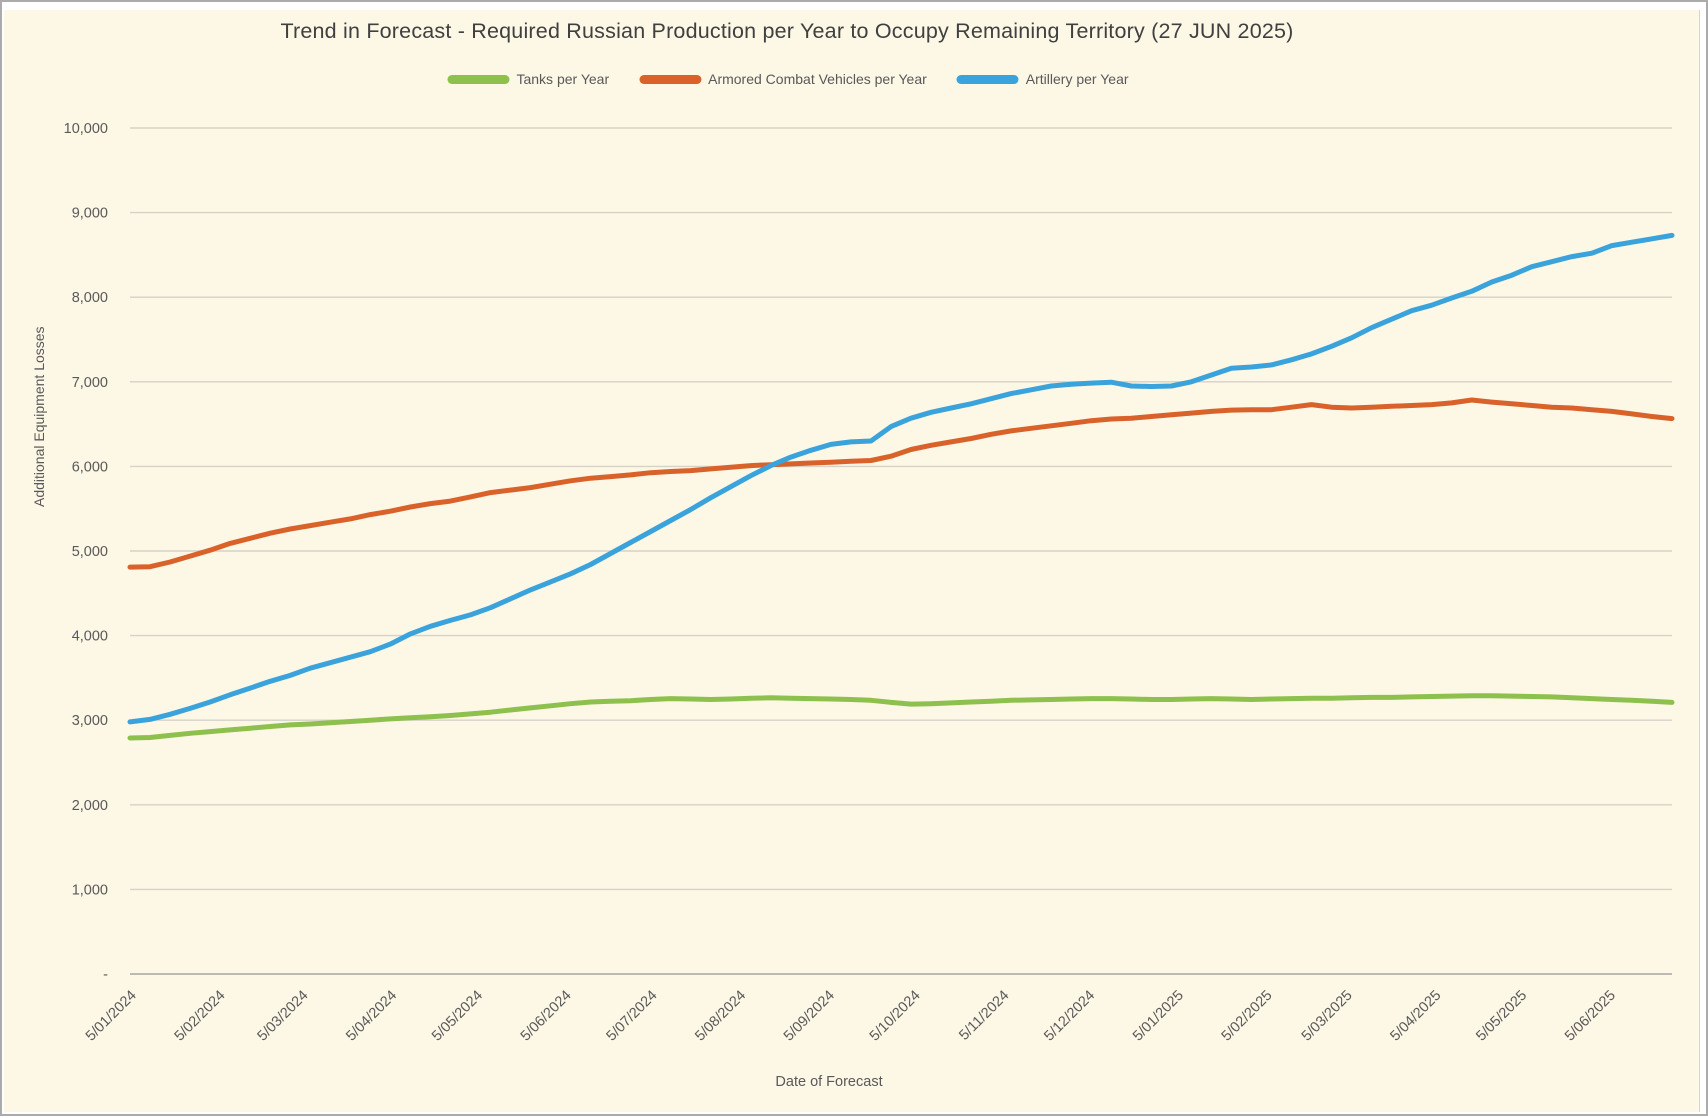  Describe the element at coordinates (90, 383) in the screenshot. I see `y-tick-label: 7,000` at that location.